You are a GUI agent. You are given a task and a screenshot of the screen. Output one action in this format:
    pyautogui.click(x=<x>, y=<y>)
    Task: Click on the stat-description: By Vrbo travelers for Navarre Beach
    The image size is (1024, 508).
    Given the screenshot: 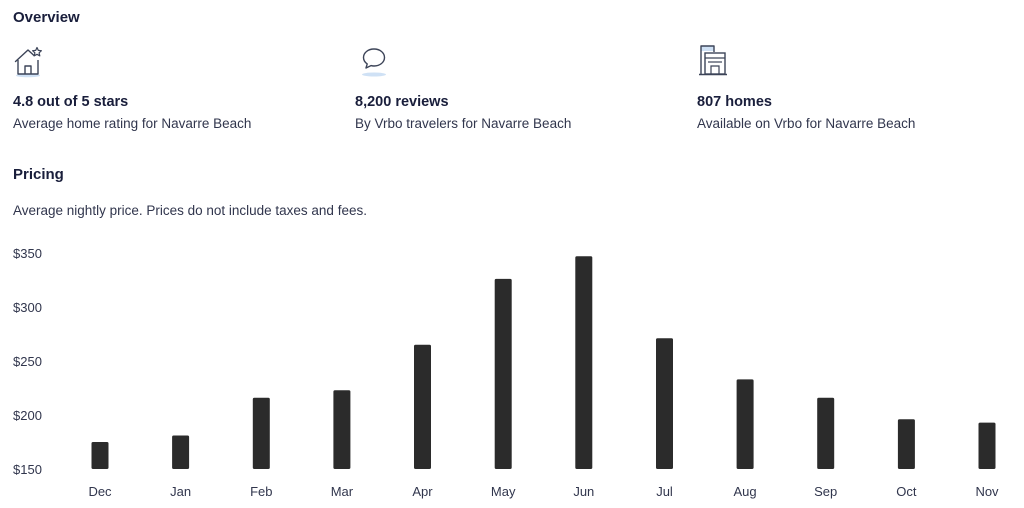 What is the action you would take?
    pyautogui.click(x=463, y=123)
    